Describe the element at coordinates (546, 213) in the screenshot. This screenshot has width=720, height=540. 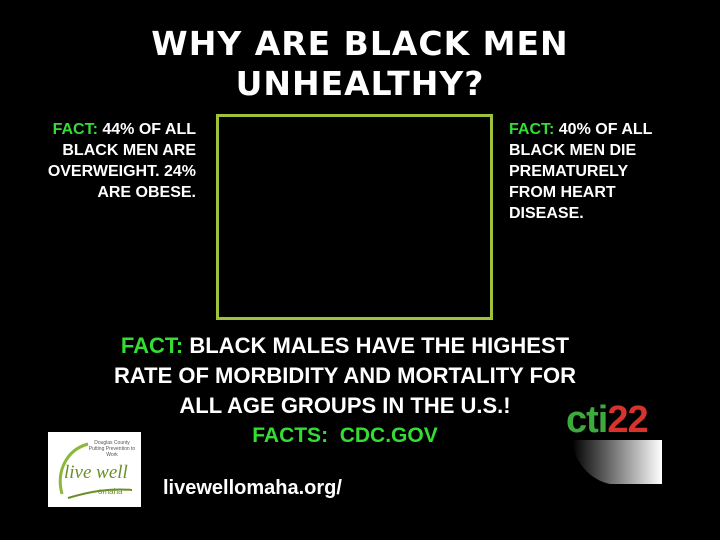
I see `fact-line: DISEASE.` at that location.